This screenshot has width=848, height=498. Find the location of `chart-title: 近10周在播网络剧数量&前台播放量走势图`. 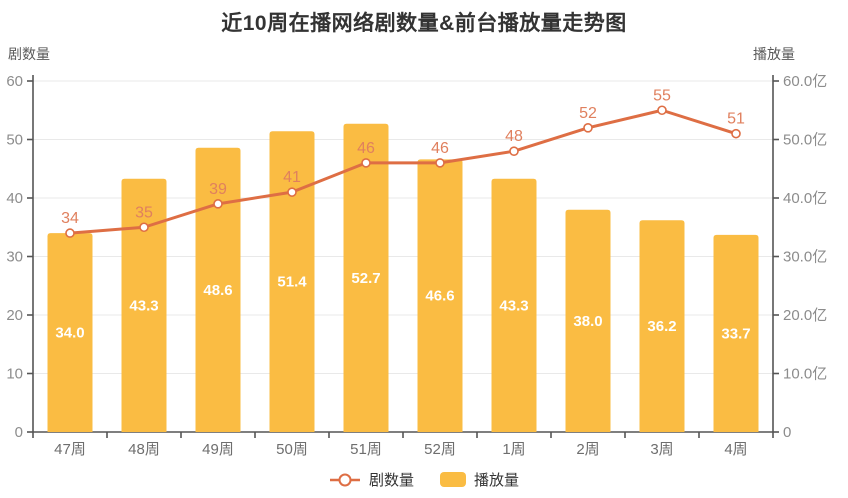

chart-title: 近10周在播网络剧数量&前台播放量走势图 is located at coordinates (424, 23).